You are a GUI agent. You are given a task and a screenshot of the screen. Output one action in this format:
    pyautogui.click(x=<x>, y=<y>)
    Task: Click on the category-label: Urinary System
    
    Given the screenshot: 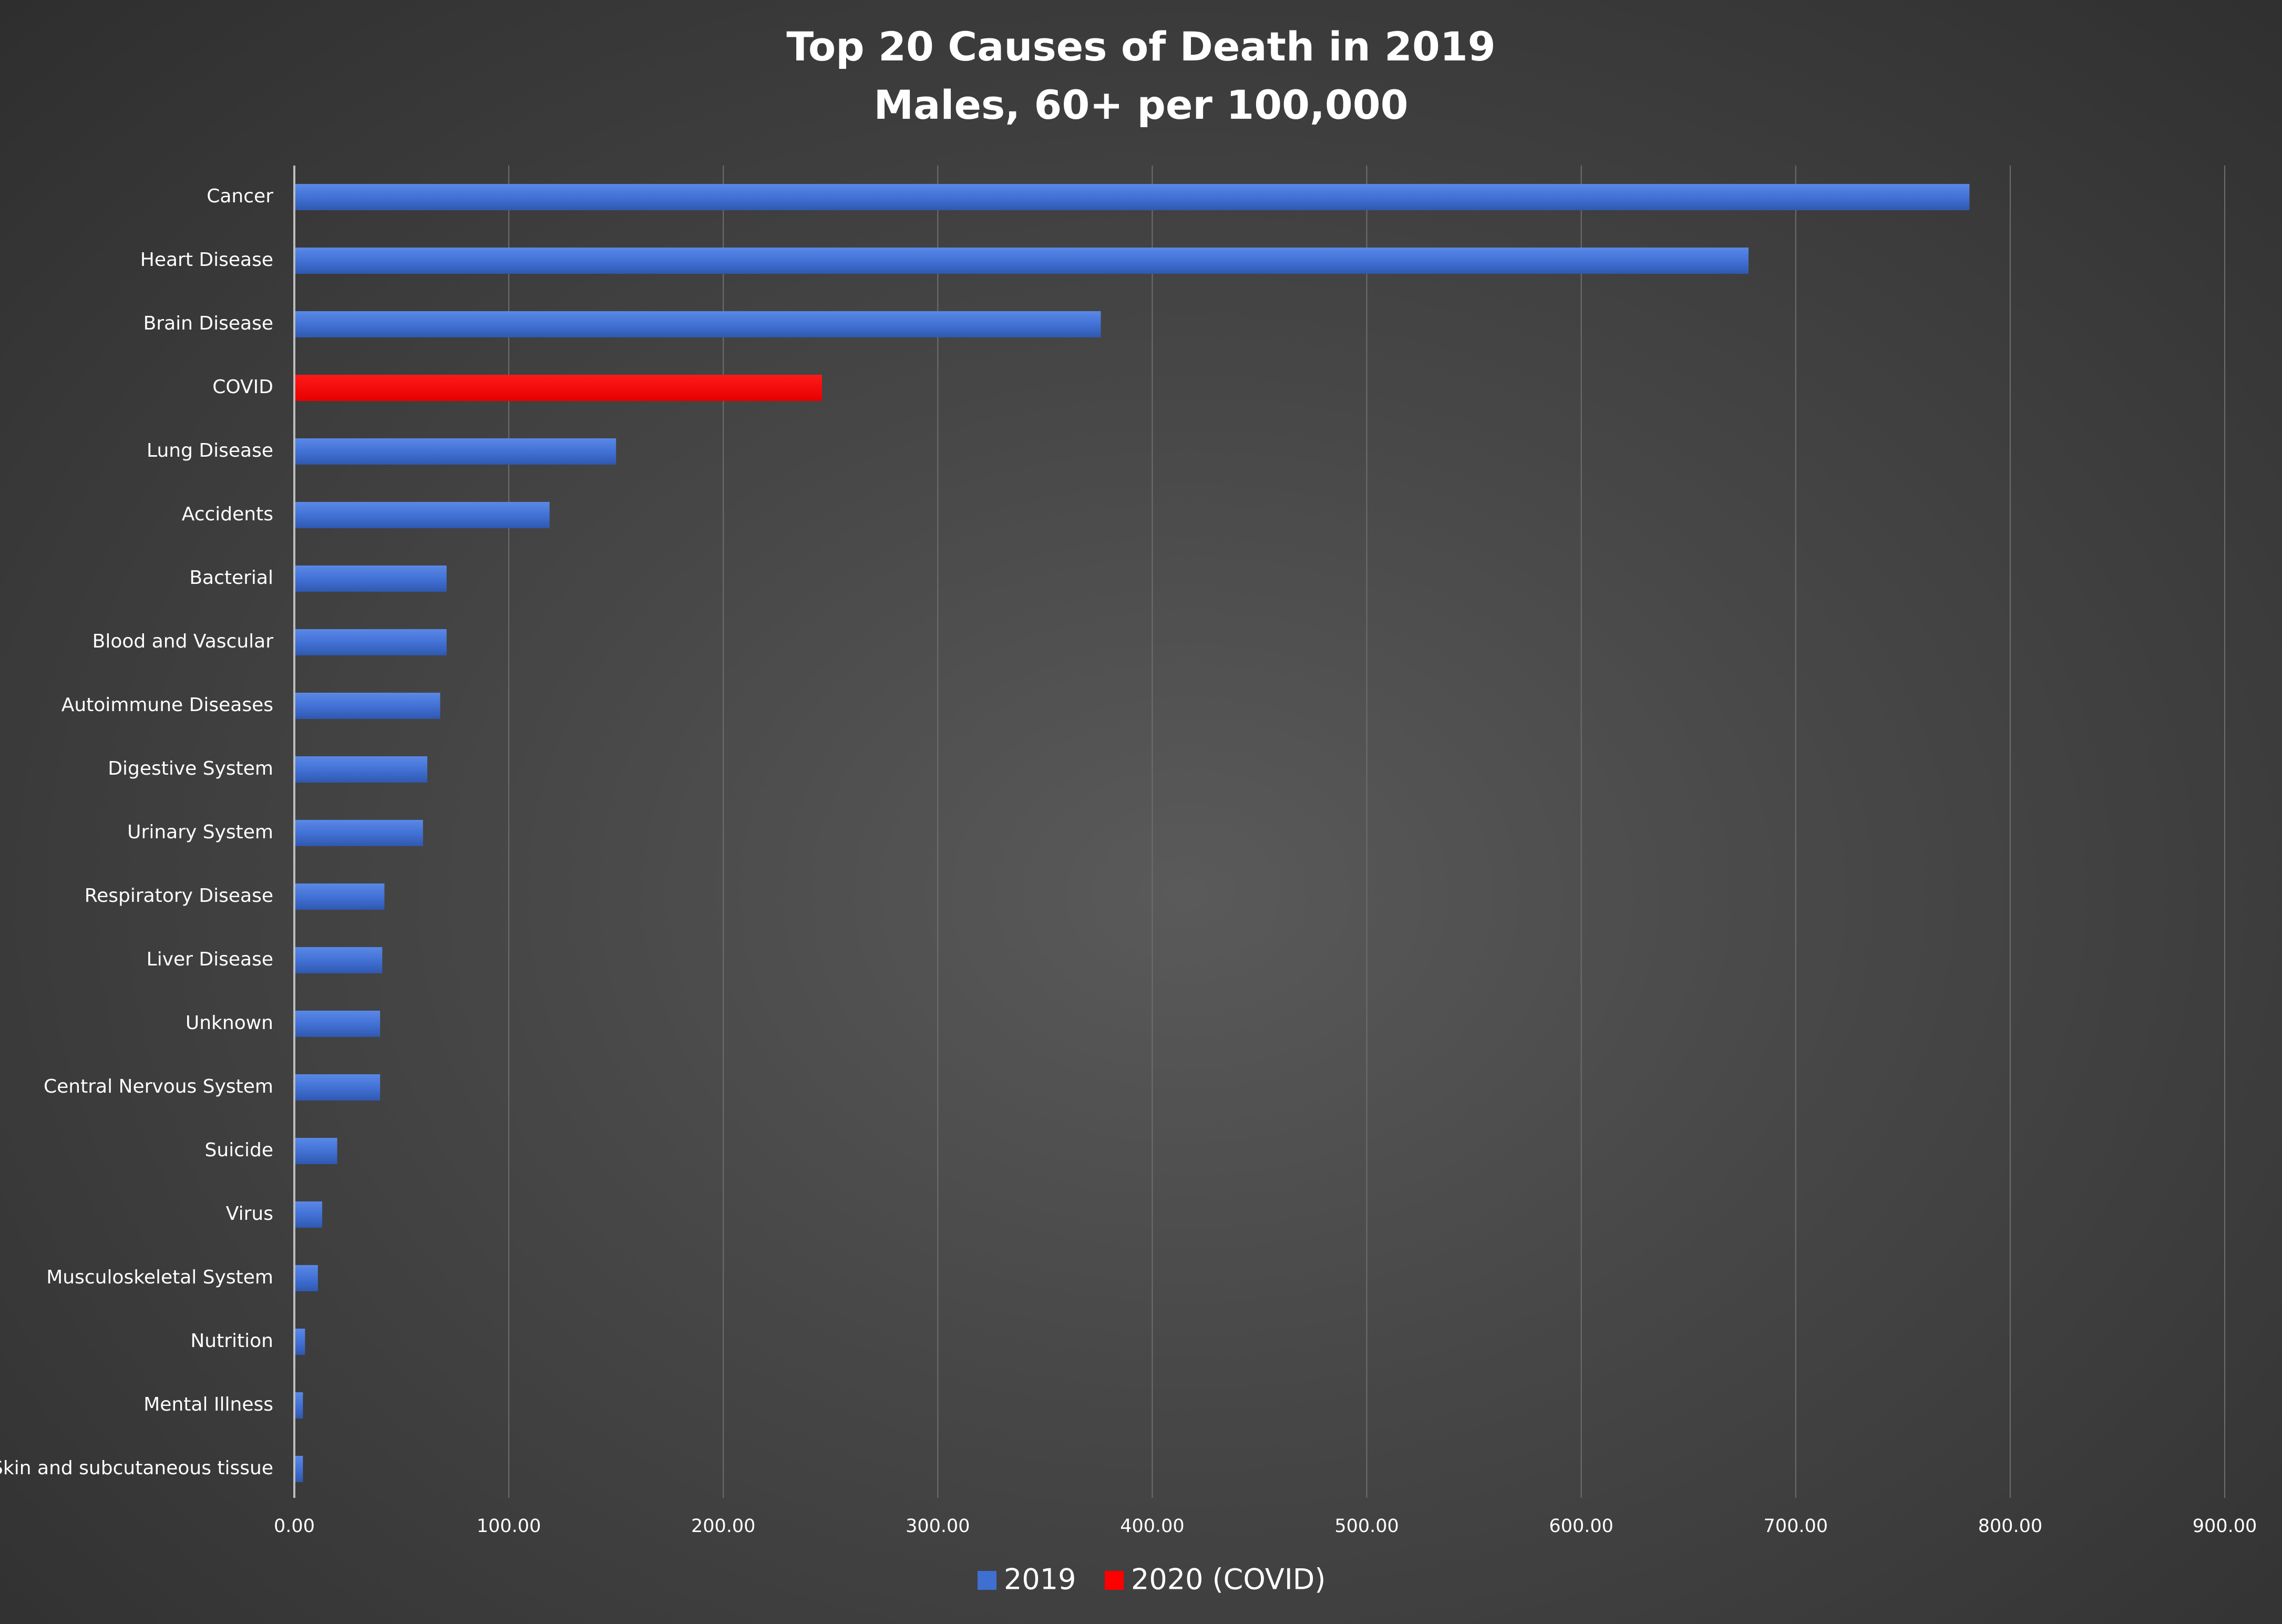 What is the action you would take?
    pyautogui.click(x=200, y=832)
    